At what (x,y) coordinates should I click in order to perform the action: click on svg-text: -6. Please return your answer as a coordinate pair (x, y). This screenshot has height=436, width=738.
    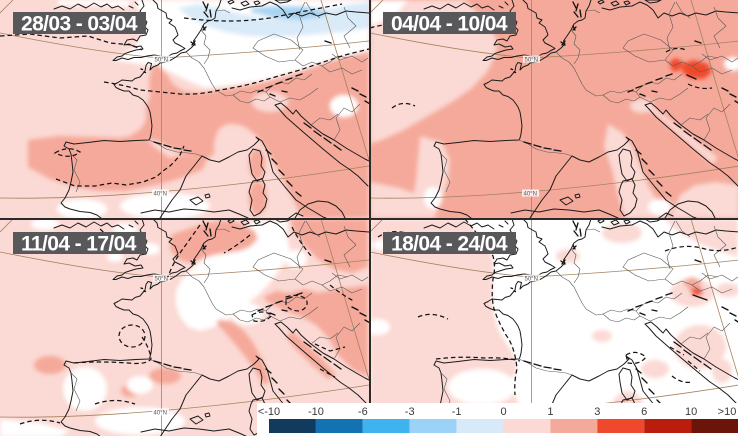
    Looking at the image, I should click on (363, 412).